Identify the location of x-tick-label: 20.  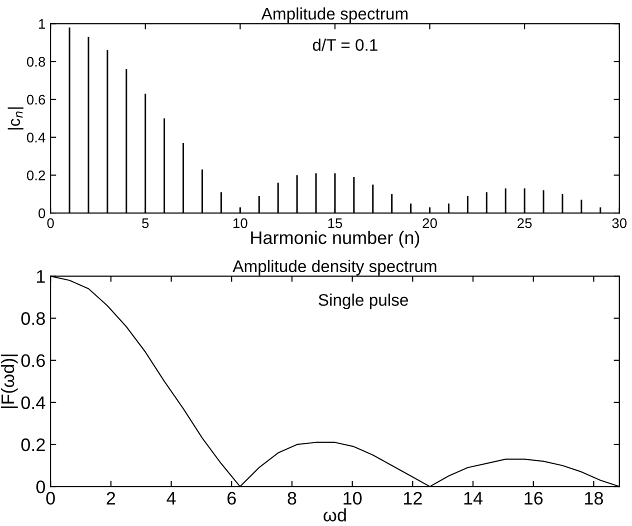
(429, 223).